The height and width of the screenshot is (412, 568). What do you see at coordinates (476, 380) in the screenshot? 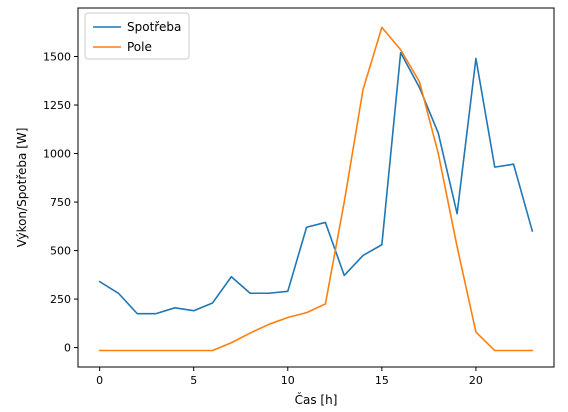
I see `x-tick-label: 20` at bounding box center [476, 380].